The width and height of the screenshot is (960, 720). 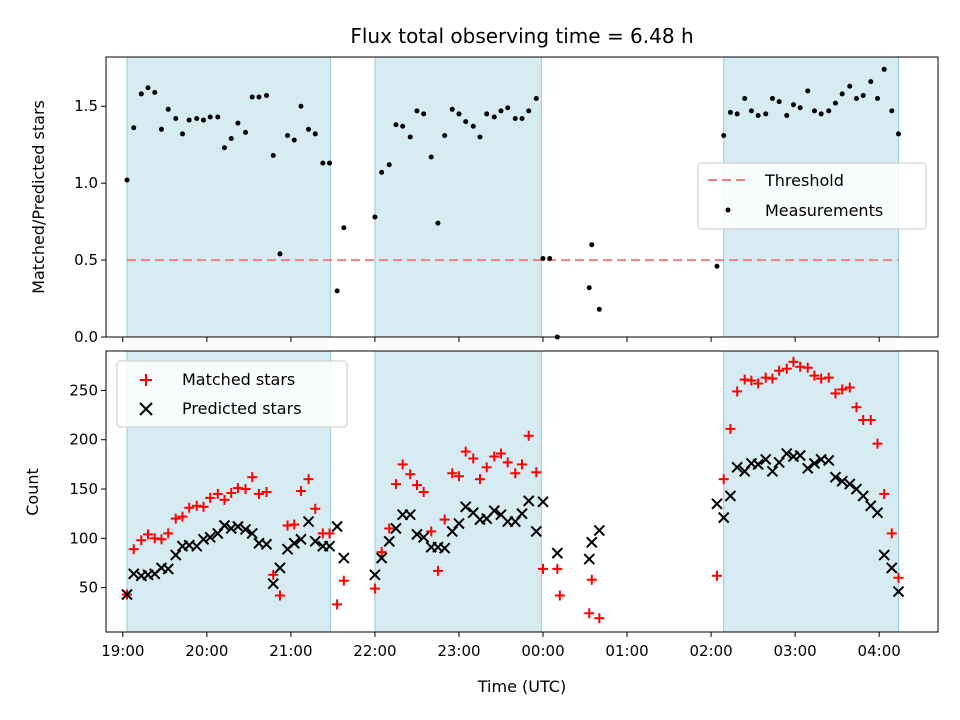 I want to click on bottom-y-ticks: 50 100 150 200 250, so click(x=87, y=489).